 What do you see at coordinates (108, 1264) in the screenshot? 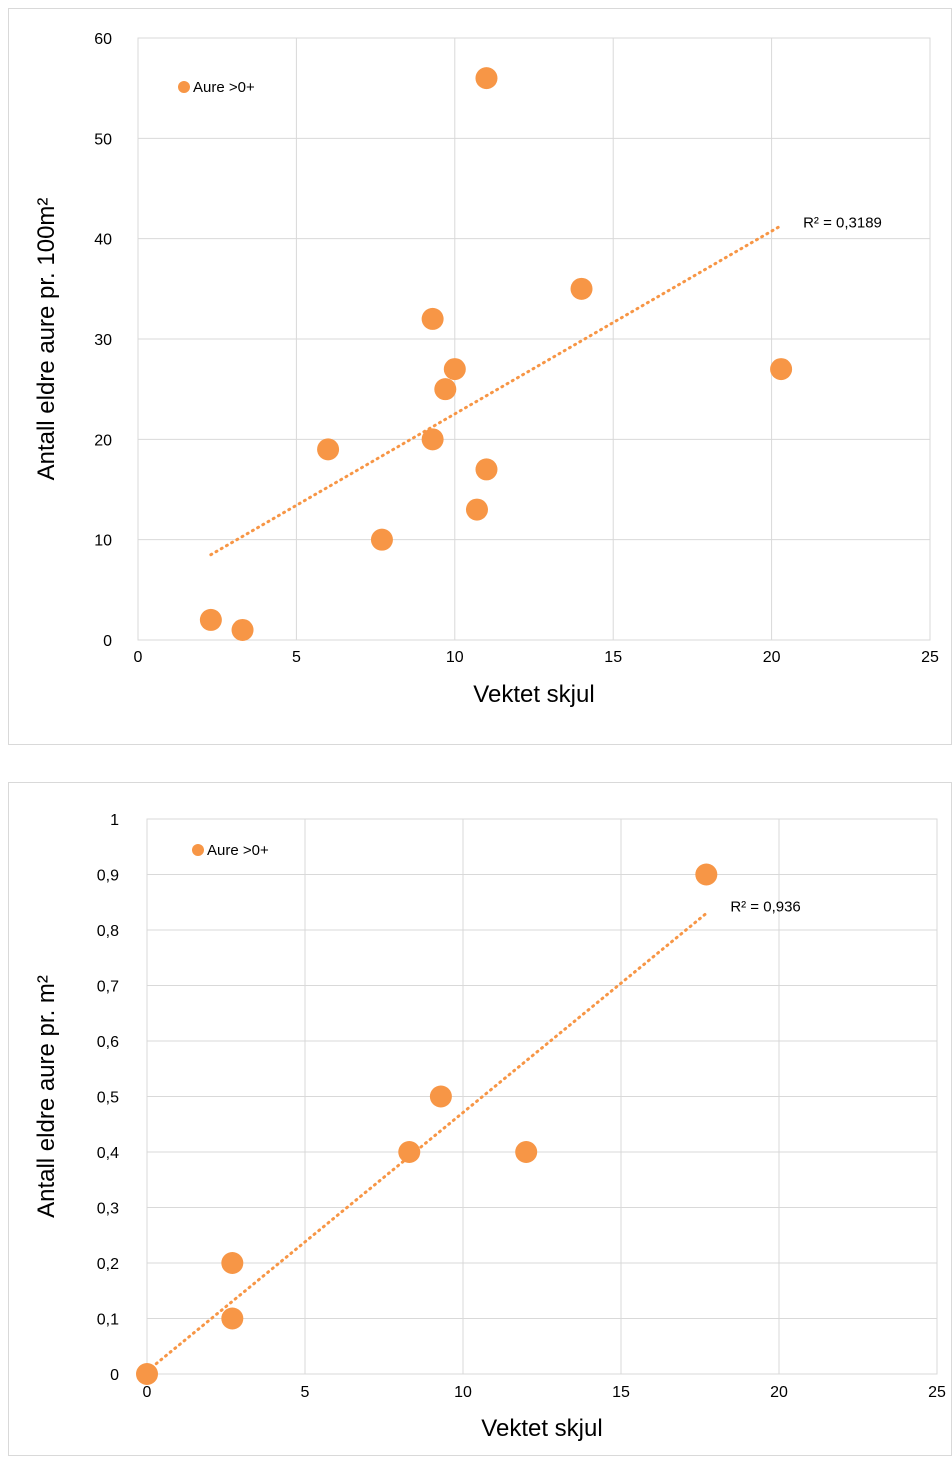
I see `y-tick-label: 0,2` at bounding box center [108, 1264].